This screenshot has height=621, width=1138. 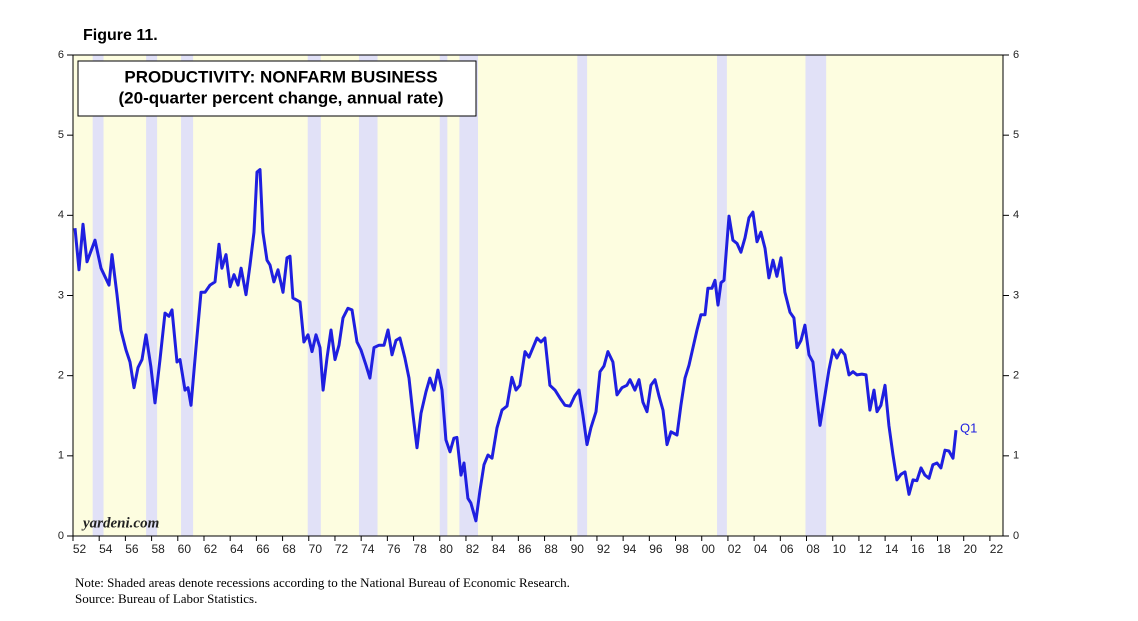 I want to click on x-tick-label: 78, so click(x=420, y=549).